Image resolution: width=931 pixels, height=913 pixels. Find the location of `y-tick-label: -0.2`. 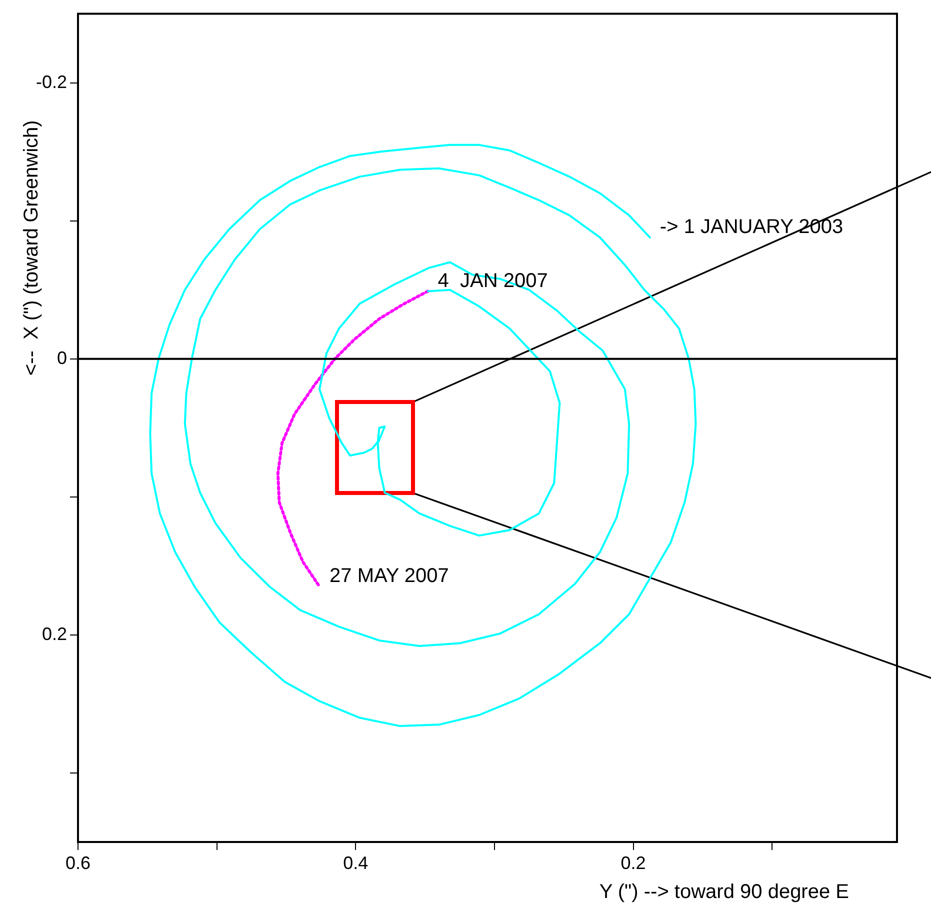

y-tick-label: -0.2 is located at coordinates (51, 82).